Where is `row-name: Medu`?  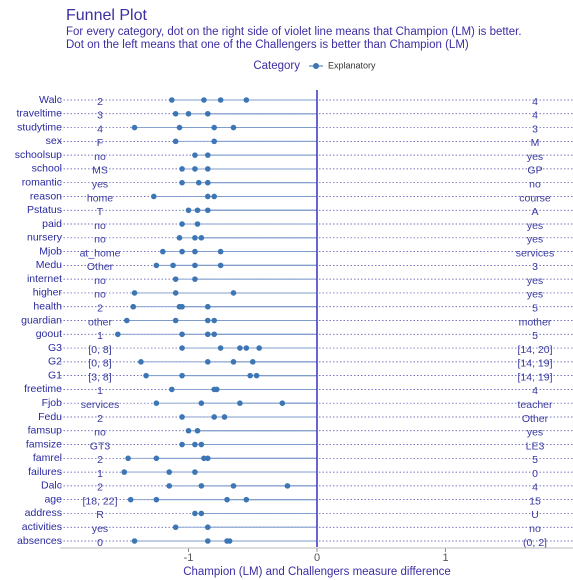
row-name: Medu is located at coordinates (49, 265).